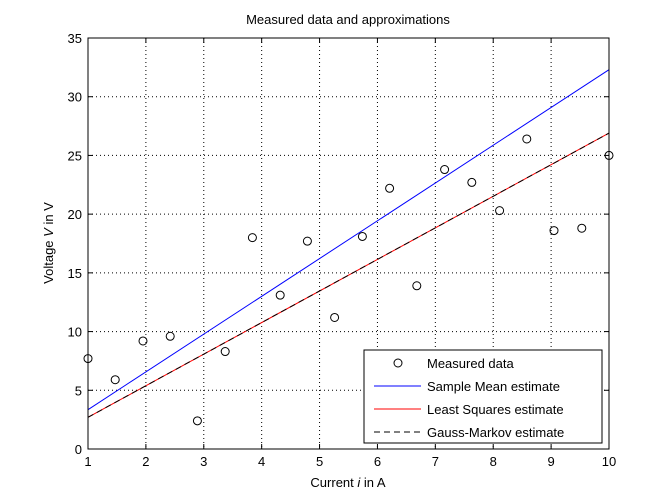  I want to click on legend-marker, so click(398, 363).